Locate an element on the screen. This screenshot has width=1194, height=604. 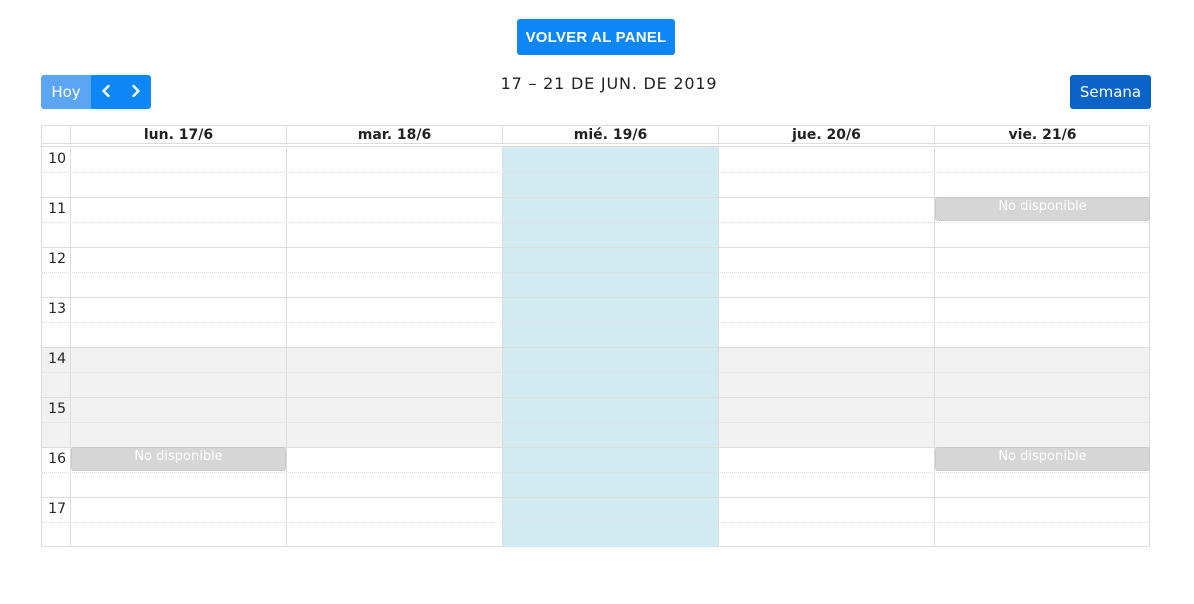
header-axis-cell is located at coordinates (56, 134).